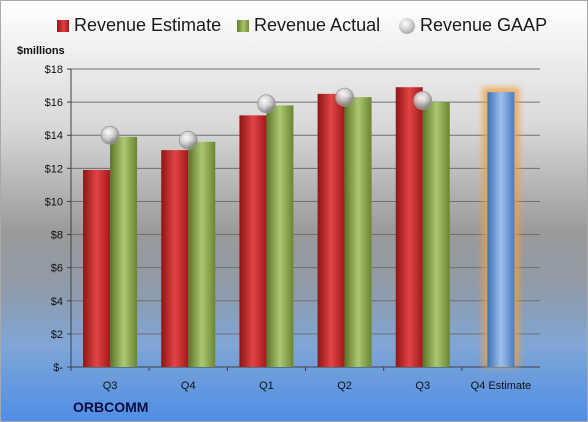  What do you see at coordinates (484, 25) in the screenshot?
I see `legend-label-gaap: Revenue GAAP` at bounding box center [484, 25].